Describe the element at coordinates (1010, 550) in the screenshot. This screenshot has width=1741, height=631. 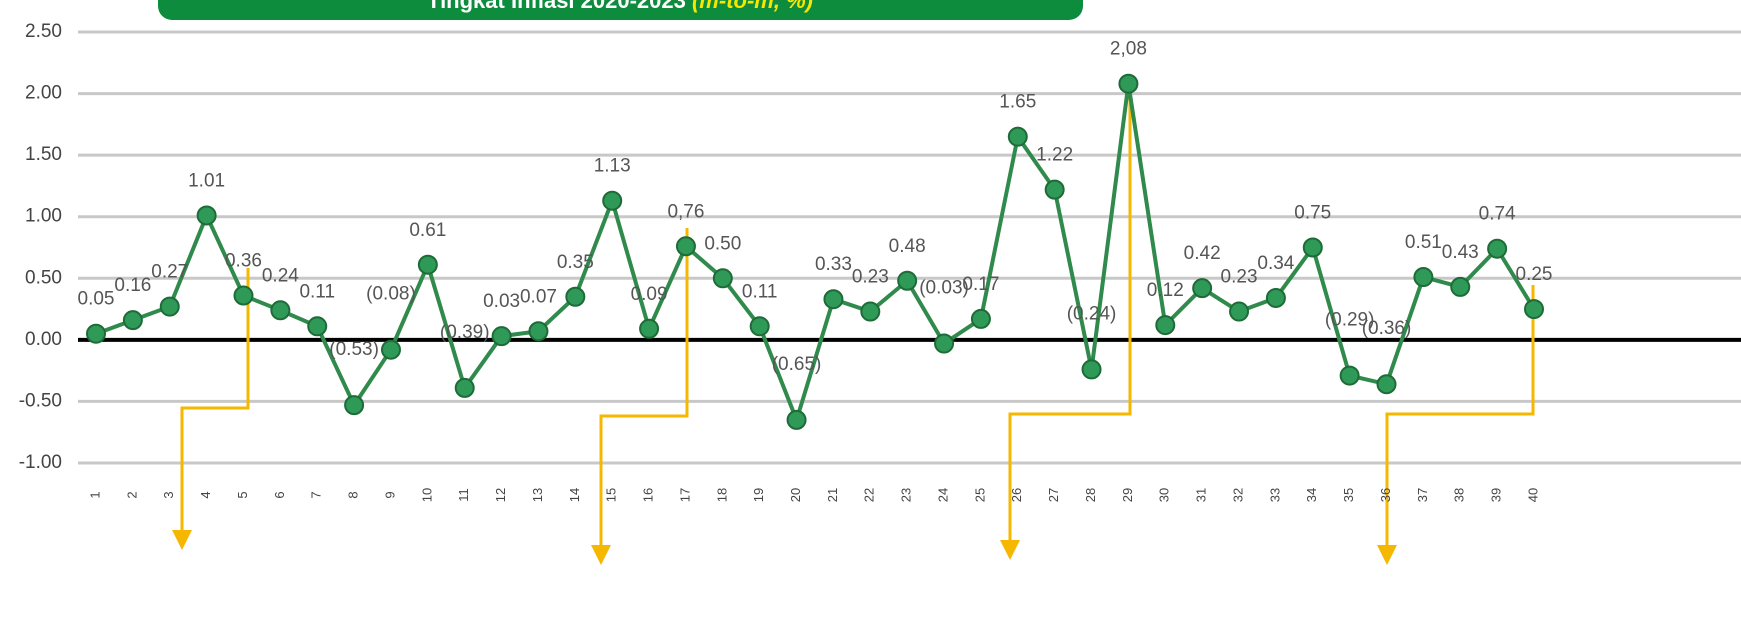
I see `arrowhead` at that location.